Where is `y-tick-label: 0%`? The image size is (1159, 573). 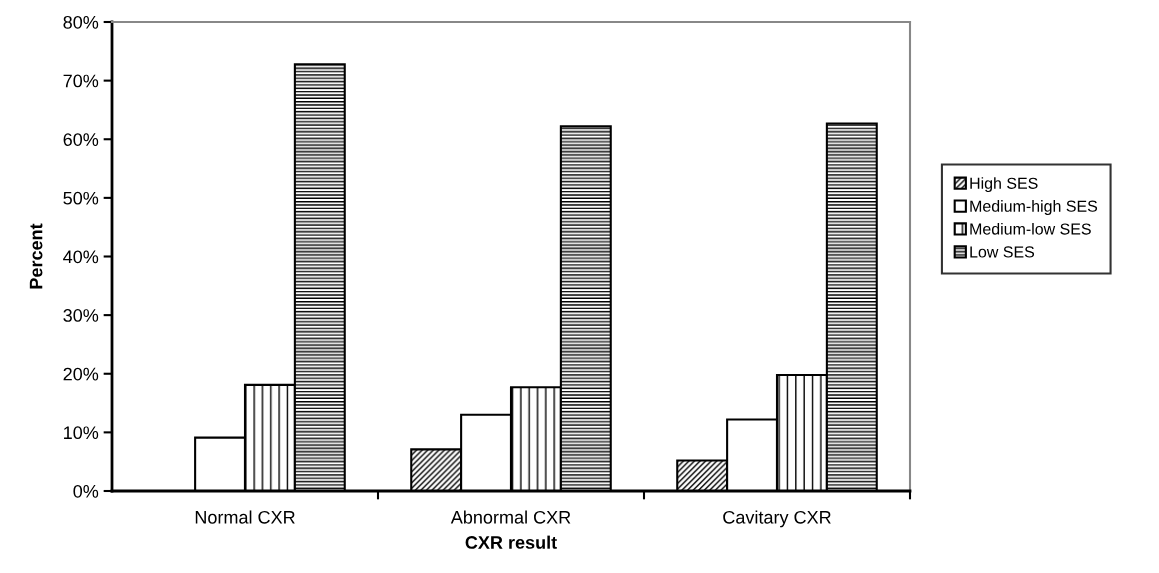 y-tick-label: 0% is located at coordinates (86, 491).